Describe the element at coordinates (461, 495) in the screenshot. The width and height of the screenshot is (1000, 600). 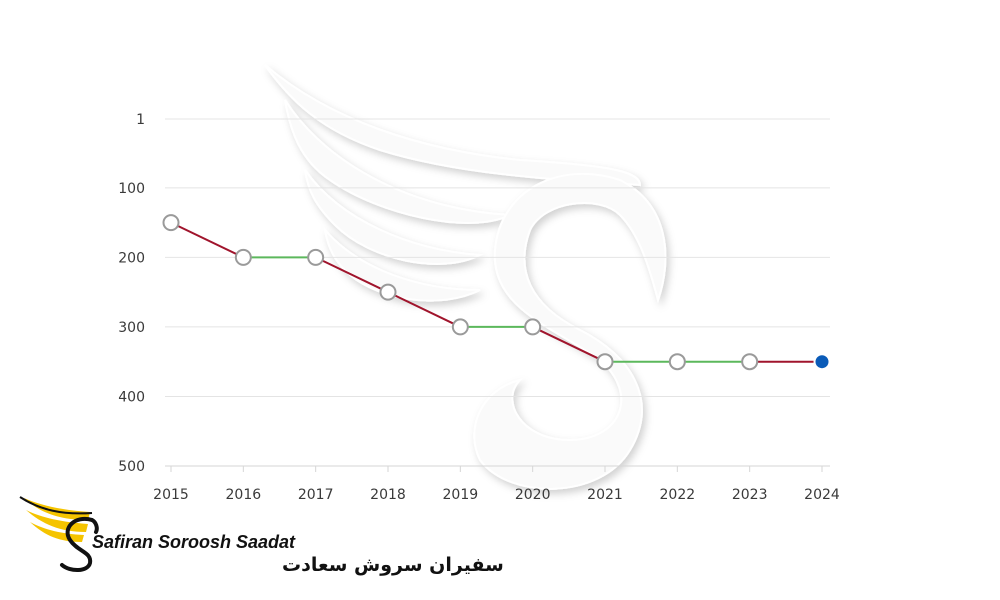
I see `x-tick-label: 2019` at that location.